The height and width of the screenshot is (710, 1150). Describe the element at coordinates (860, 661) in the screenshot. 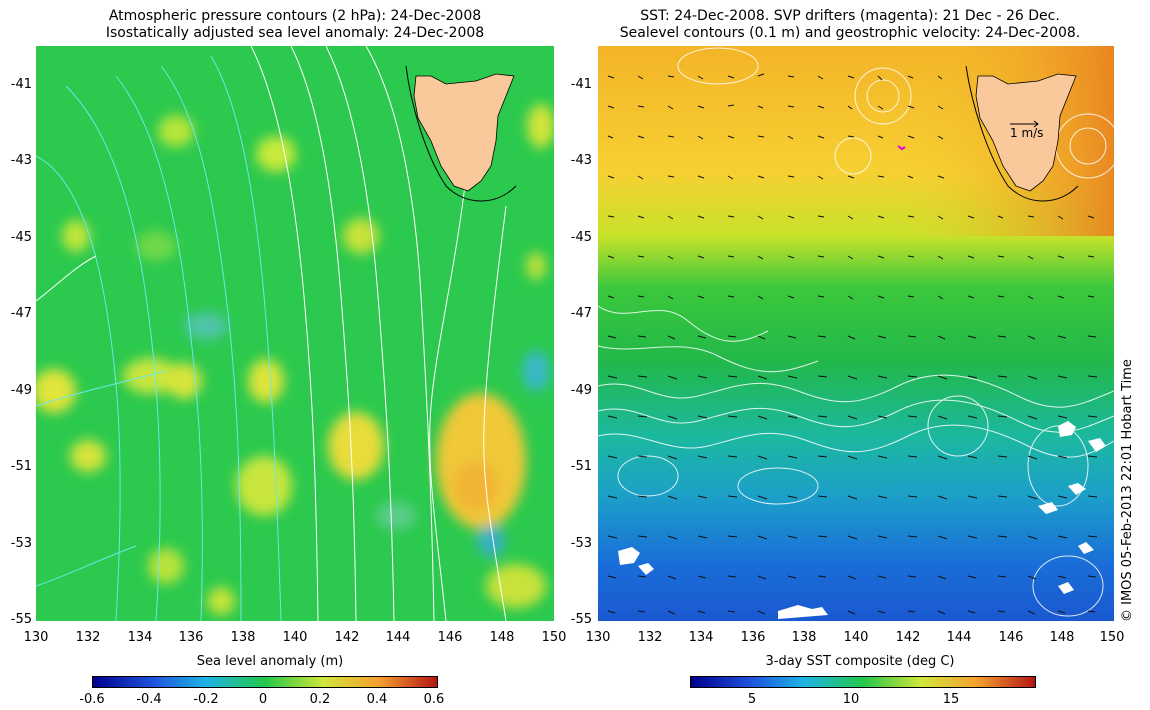

I see `sst-colorbar-title: 3-day SST composite (deg C)` at that location.